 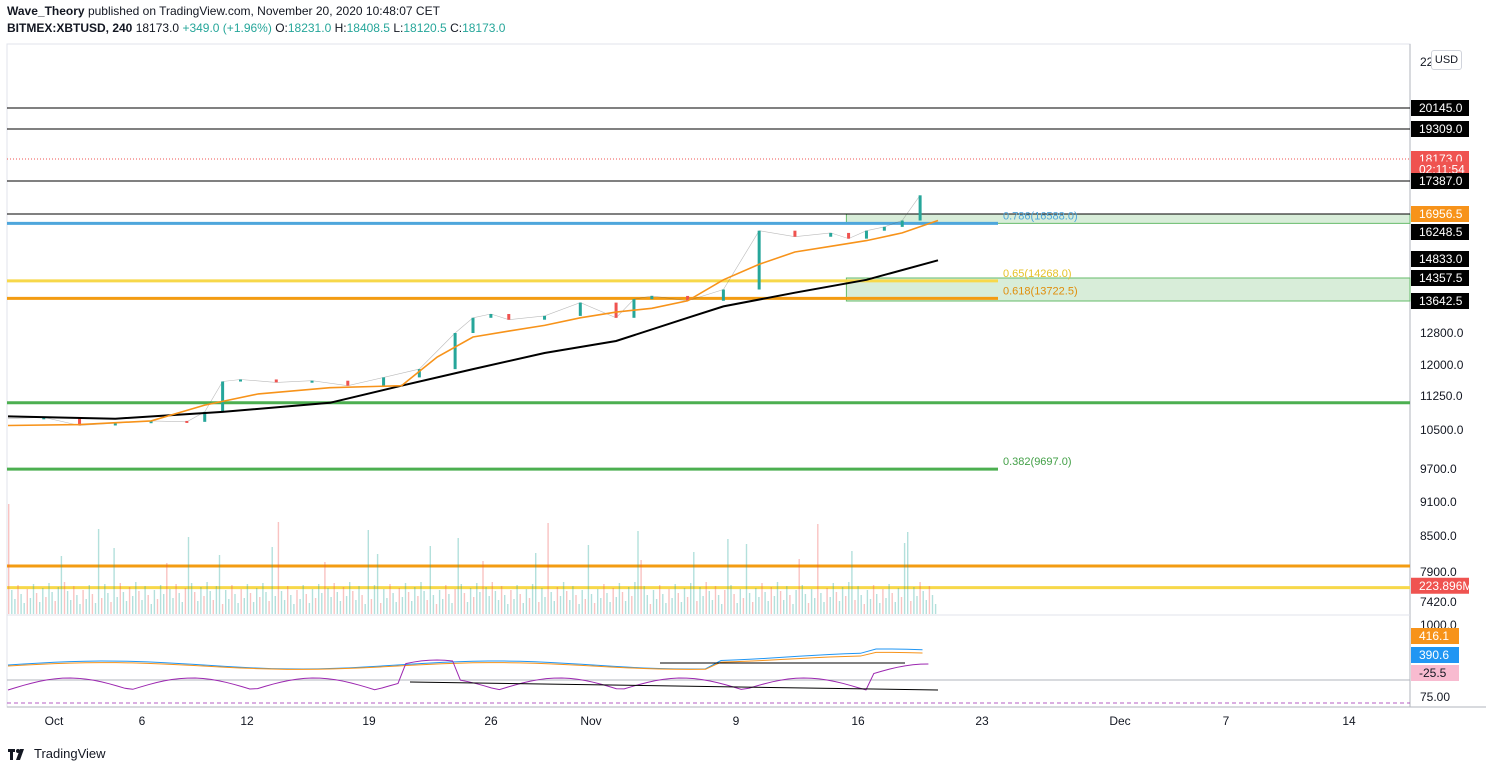 What do you see at coordinates (70, 28) in the screenshot?
I see `symbol-label: BITMEX:XBTUSD, 240` at bounding box center [70, 28].